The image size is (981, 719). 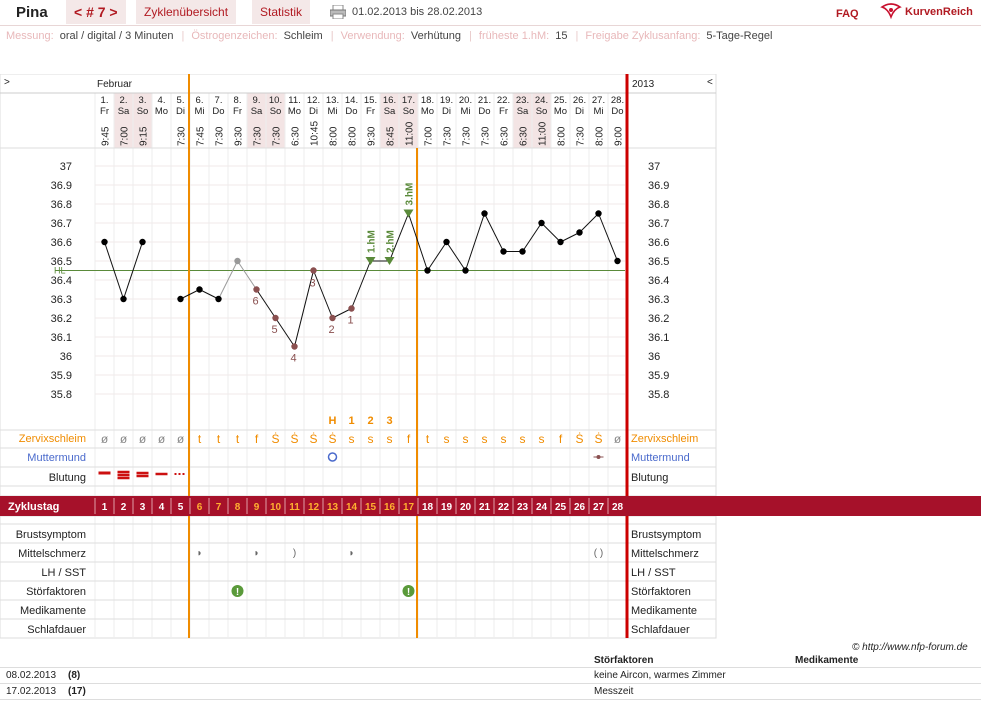 I want to click on mittelschmerz-icon: ◗, so click(x=351, y=553).